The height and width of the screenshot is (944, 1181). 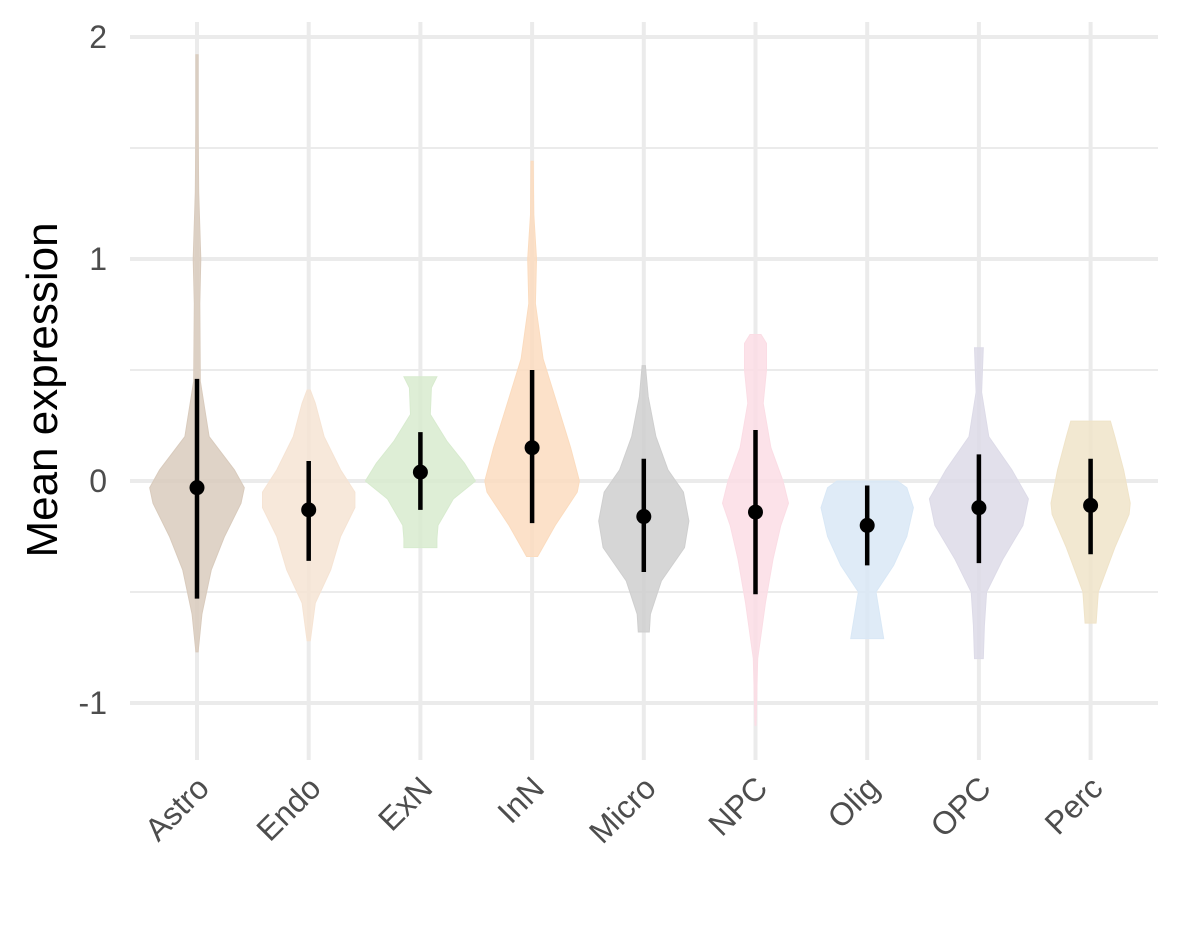 I want to click on mean-point-perc, so click(x=1091, y=505).